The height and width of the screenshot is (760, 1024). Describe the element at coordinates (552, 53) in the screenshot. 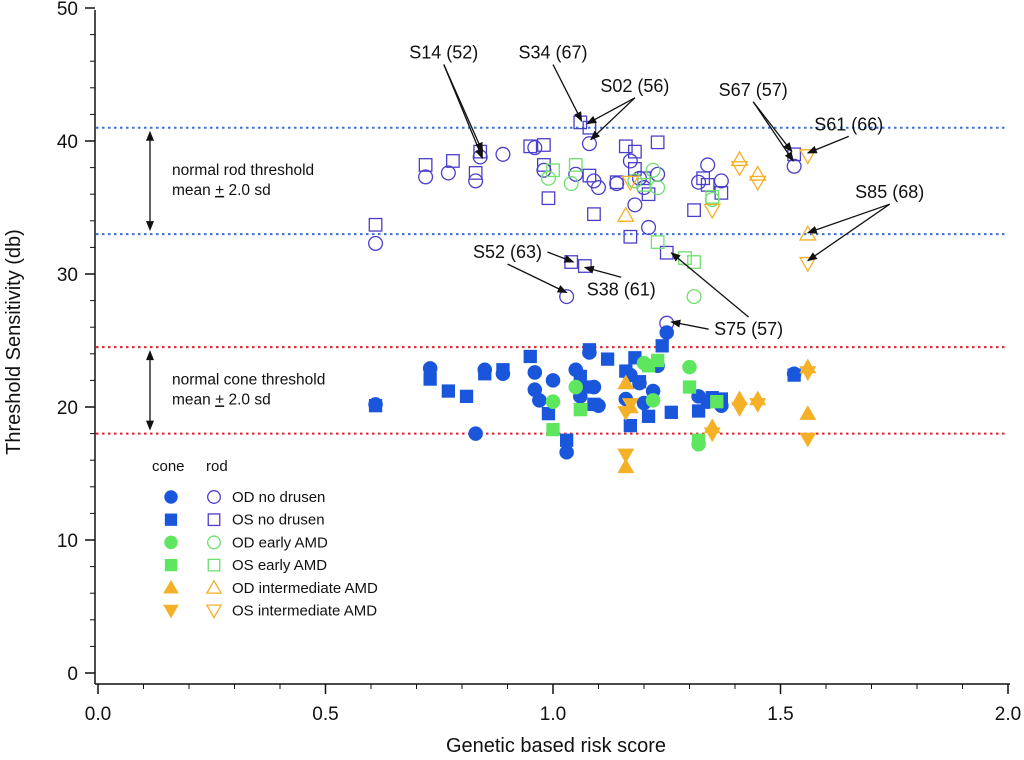

I see `annotation-label: S34 (67)` at that location.